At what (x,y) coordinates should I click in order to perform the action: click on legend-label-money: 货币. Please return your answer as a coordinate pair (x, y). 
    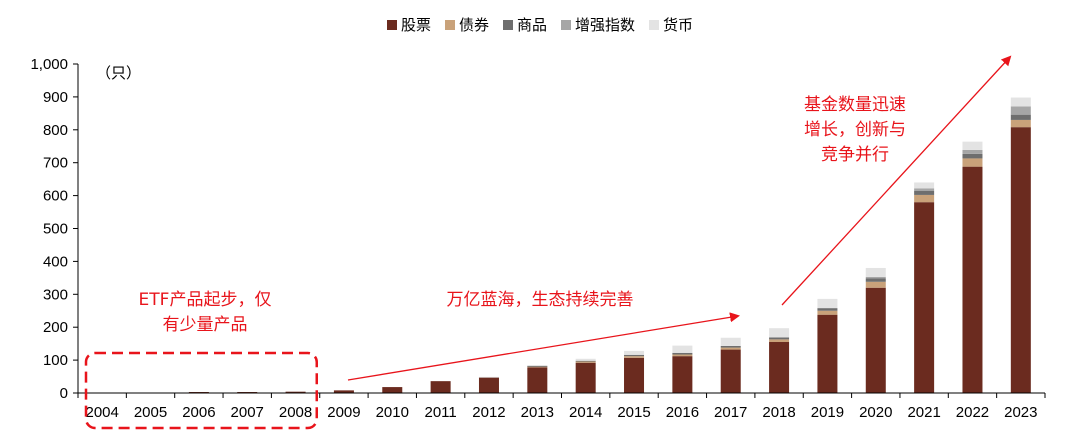
    Looking at the image, I should click on (678, 25).